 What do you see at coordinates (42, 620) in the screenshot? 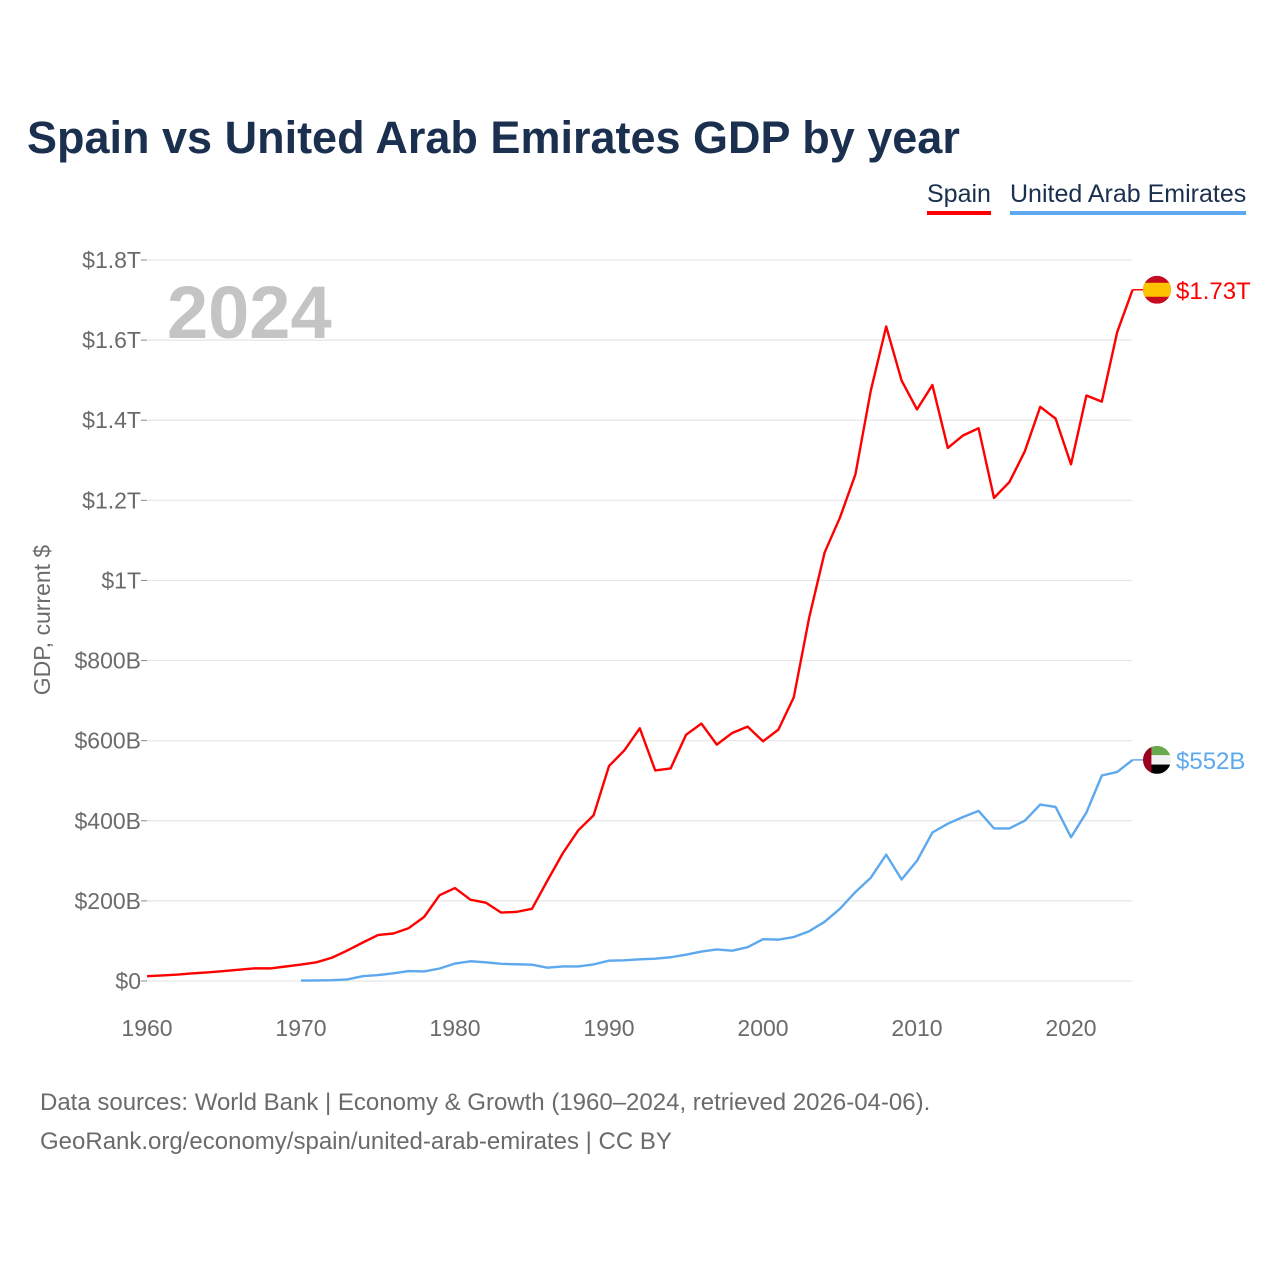
I see `y-axis-label: GDP, current $` at bounding box center [42, 620].